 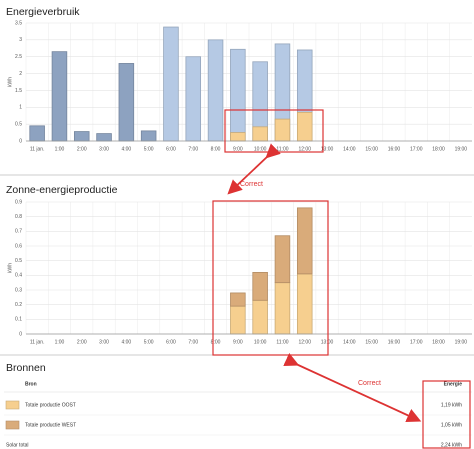 I want to click on y-tick-label: 2, so click(x=20, y=74).